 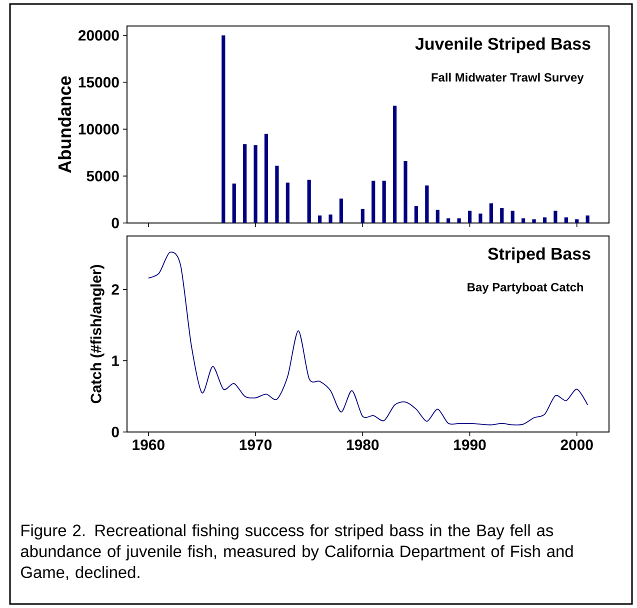 What do you see at coordinates (148, 445) in the screenshot?
I see `x-tick-label: 1960` at bounding box center [148, 445].